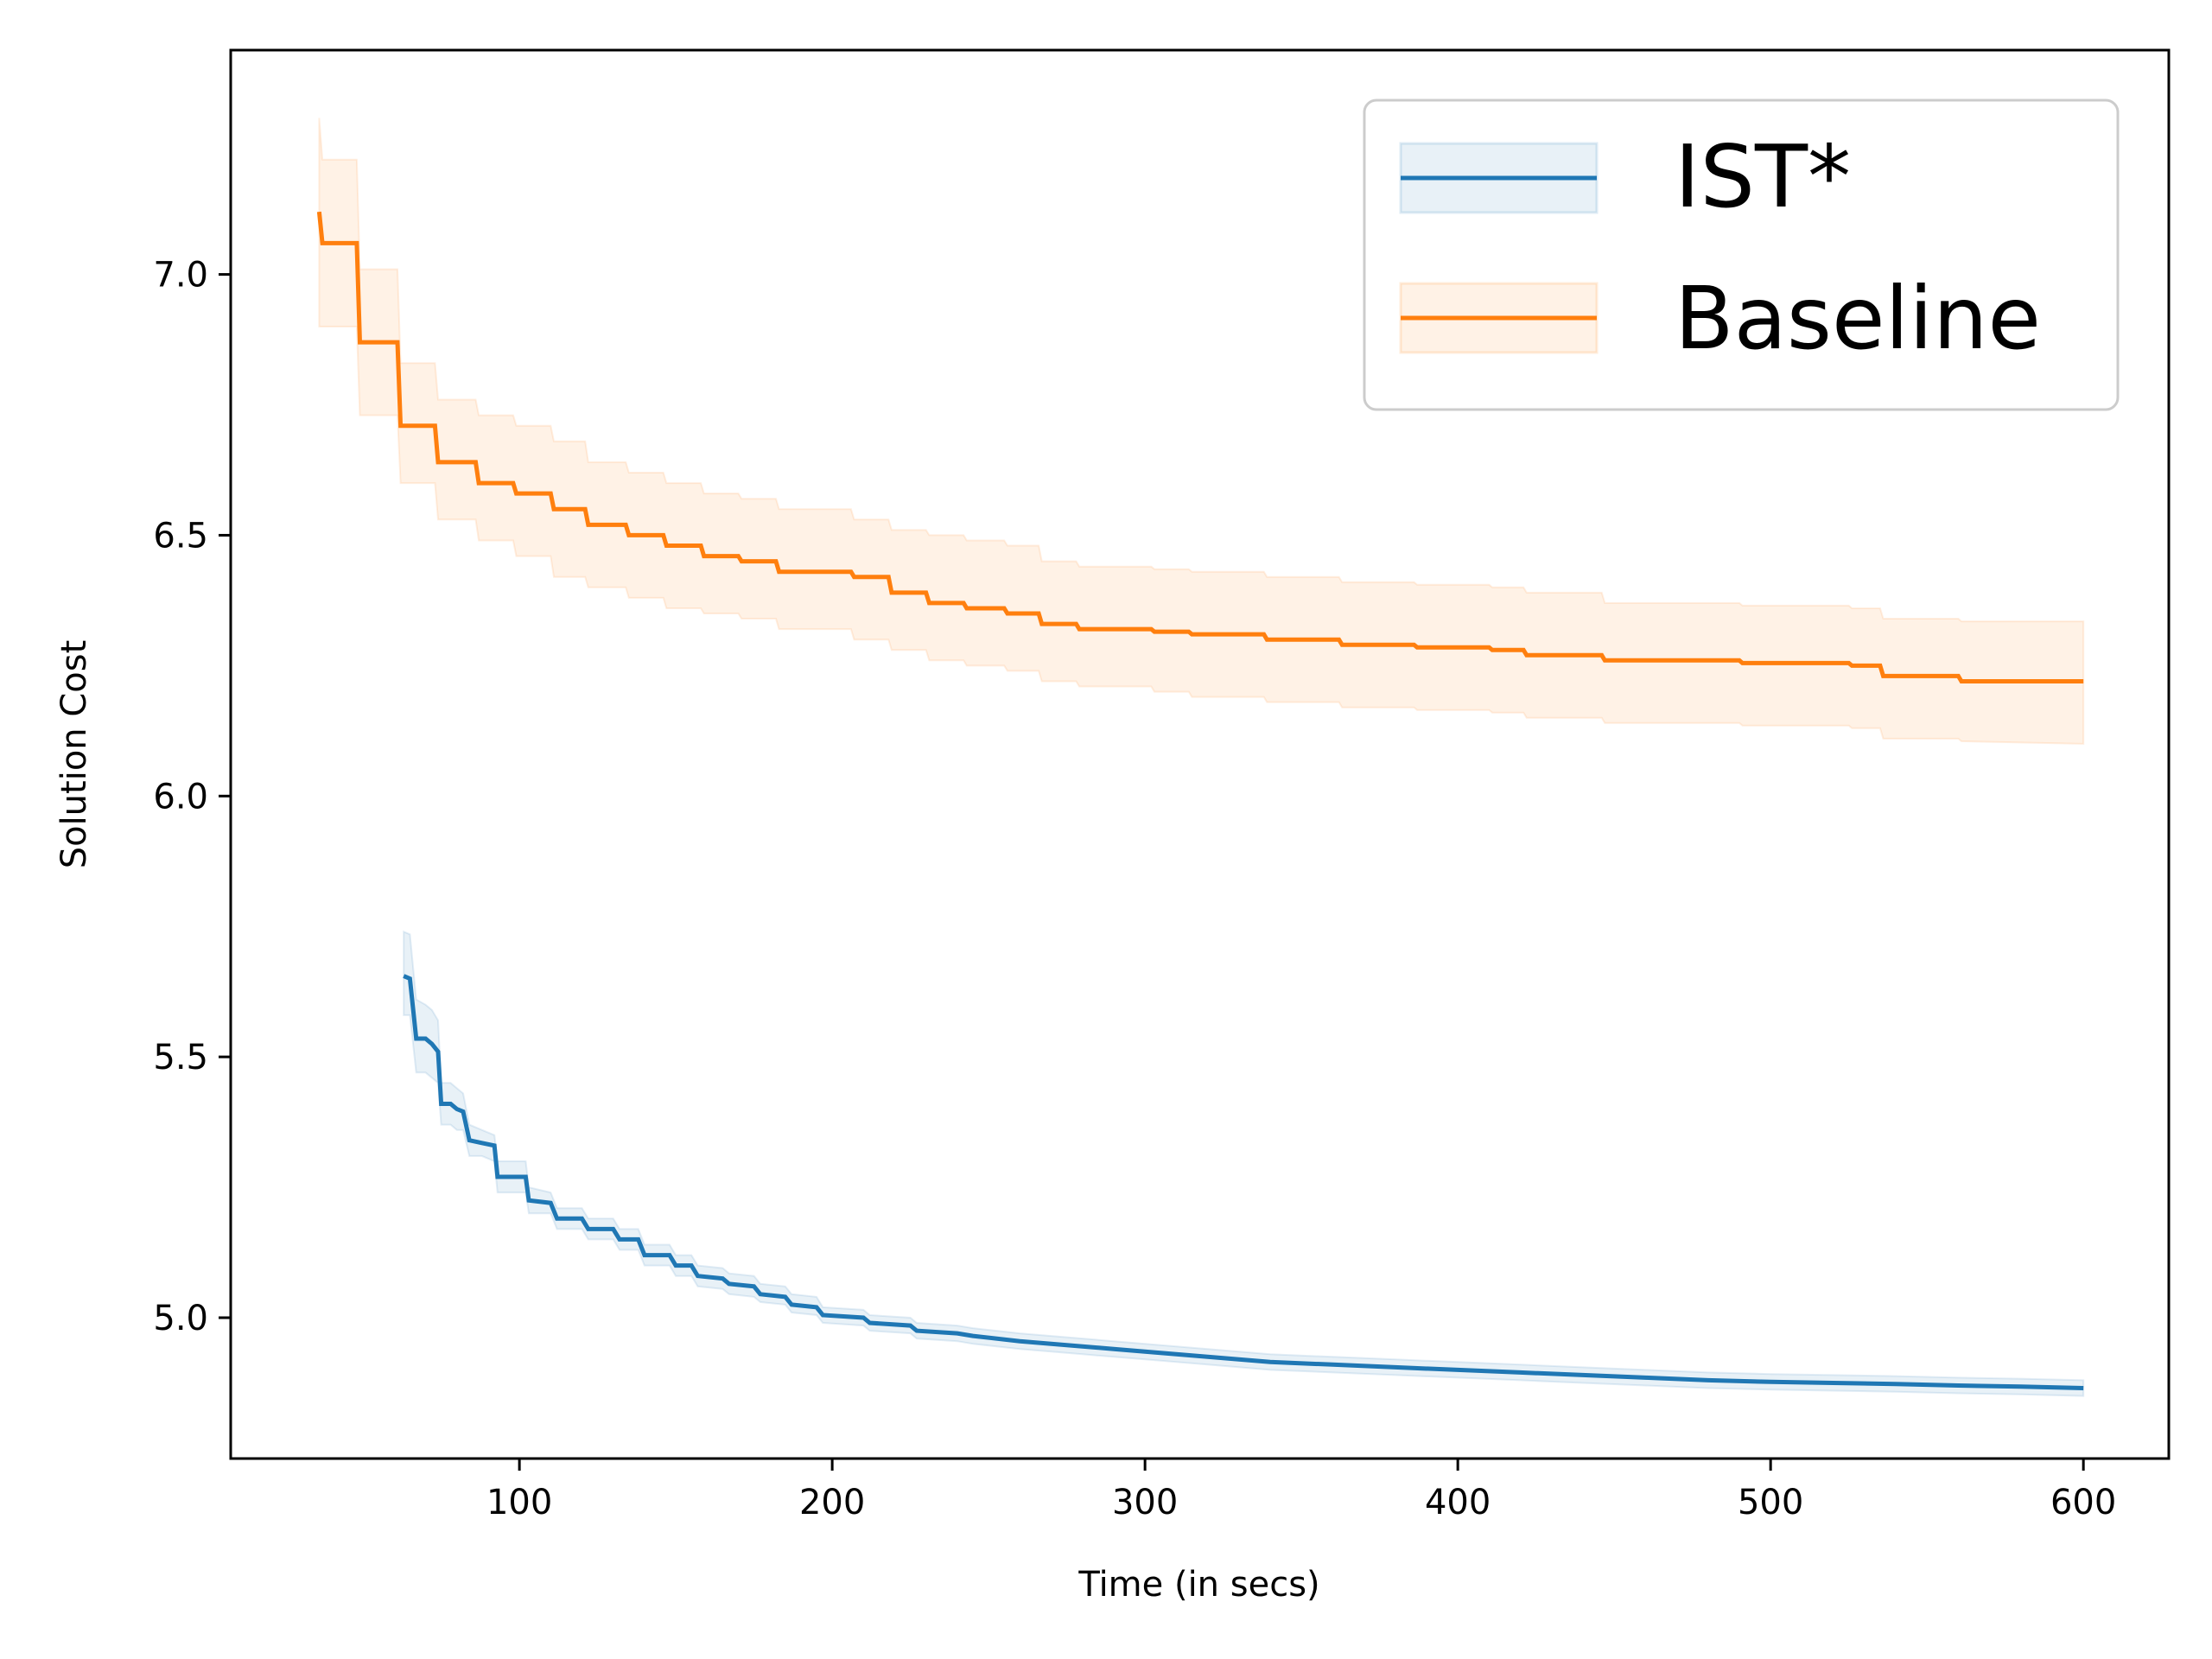  I want to click on y-tick-label: 5.0, so click(180, 1318).